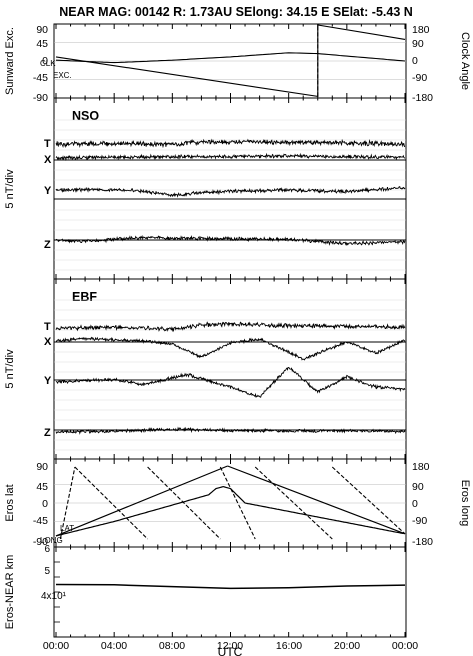 This screenshot has width=473, height=656. I want to click on panel-4-right-tick: 180, so click(421, 467).